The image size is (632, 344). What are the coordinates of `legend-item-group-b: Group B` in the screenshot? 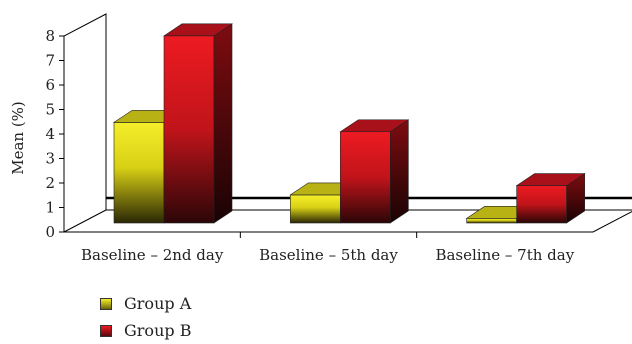 It's located at (145, 330).